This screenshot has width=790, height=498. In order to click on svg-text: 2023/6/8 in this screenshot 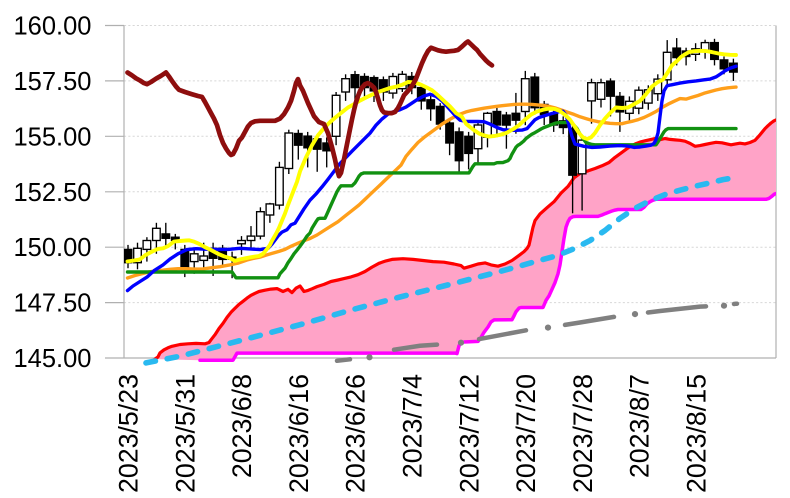, I will do `click(242, 426)`.